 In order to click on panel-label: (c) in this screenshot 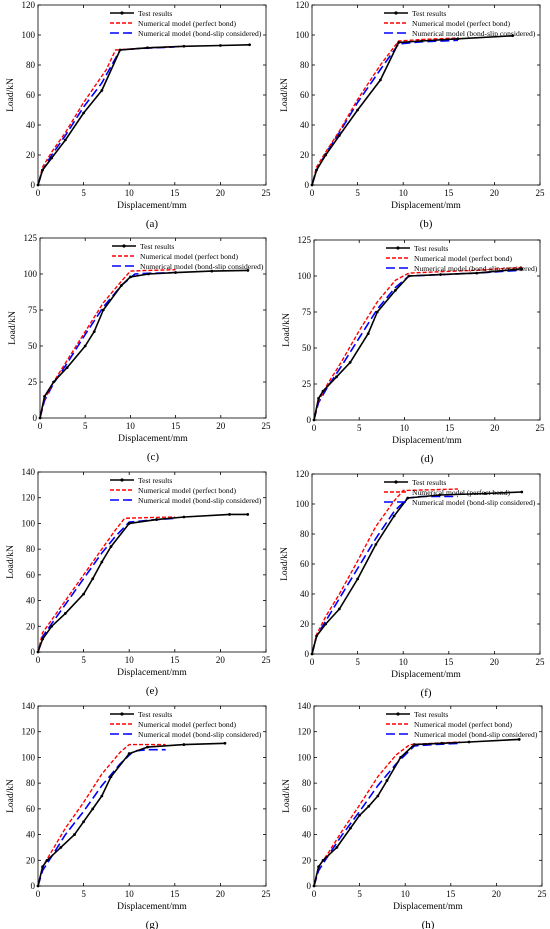, I will do `click(153, 457)`.